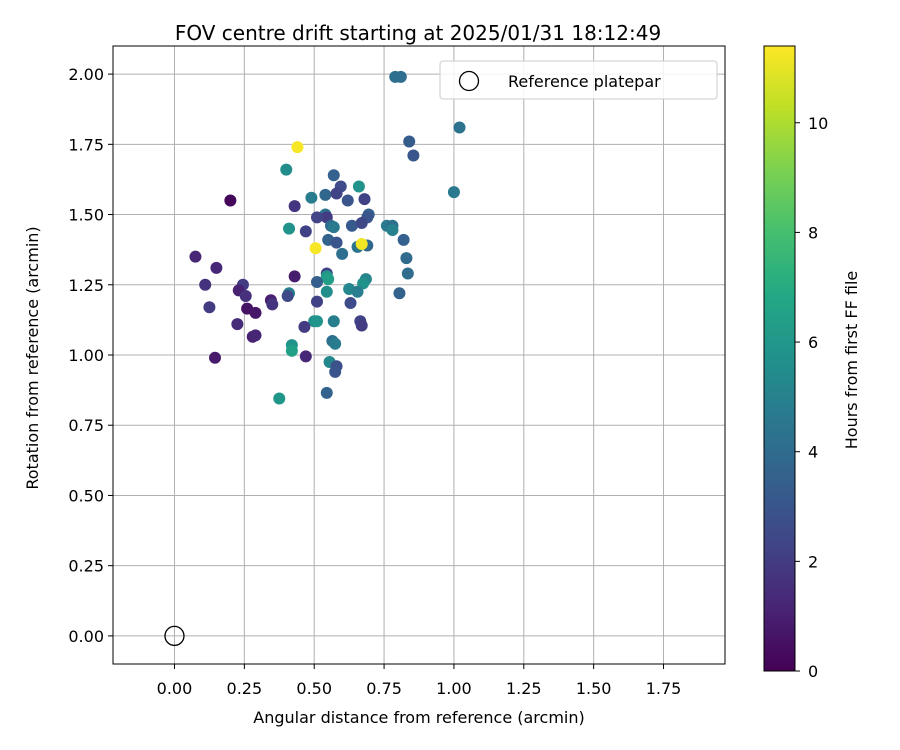 The image size is (900, 750). Describe the element at coordinates (175, 688) in the screenshot. I see `x-tick-label: 0.00` at that location.